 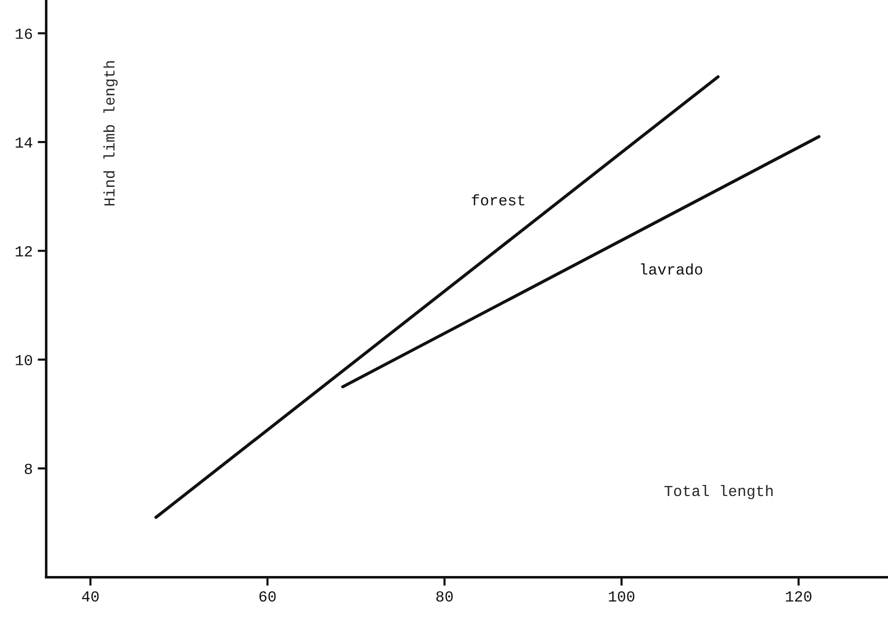 What do you see at coordinates (28, 469) in the screenshot?
I see `y-tick-label: 8` at bounding box center [28, 469].